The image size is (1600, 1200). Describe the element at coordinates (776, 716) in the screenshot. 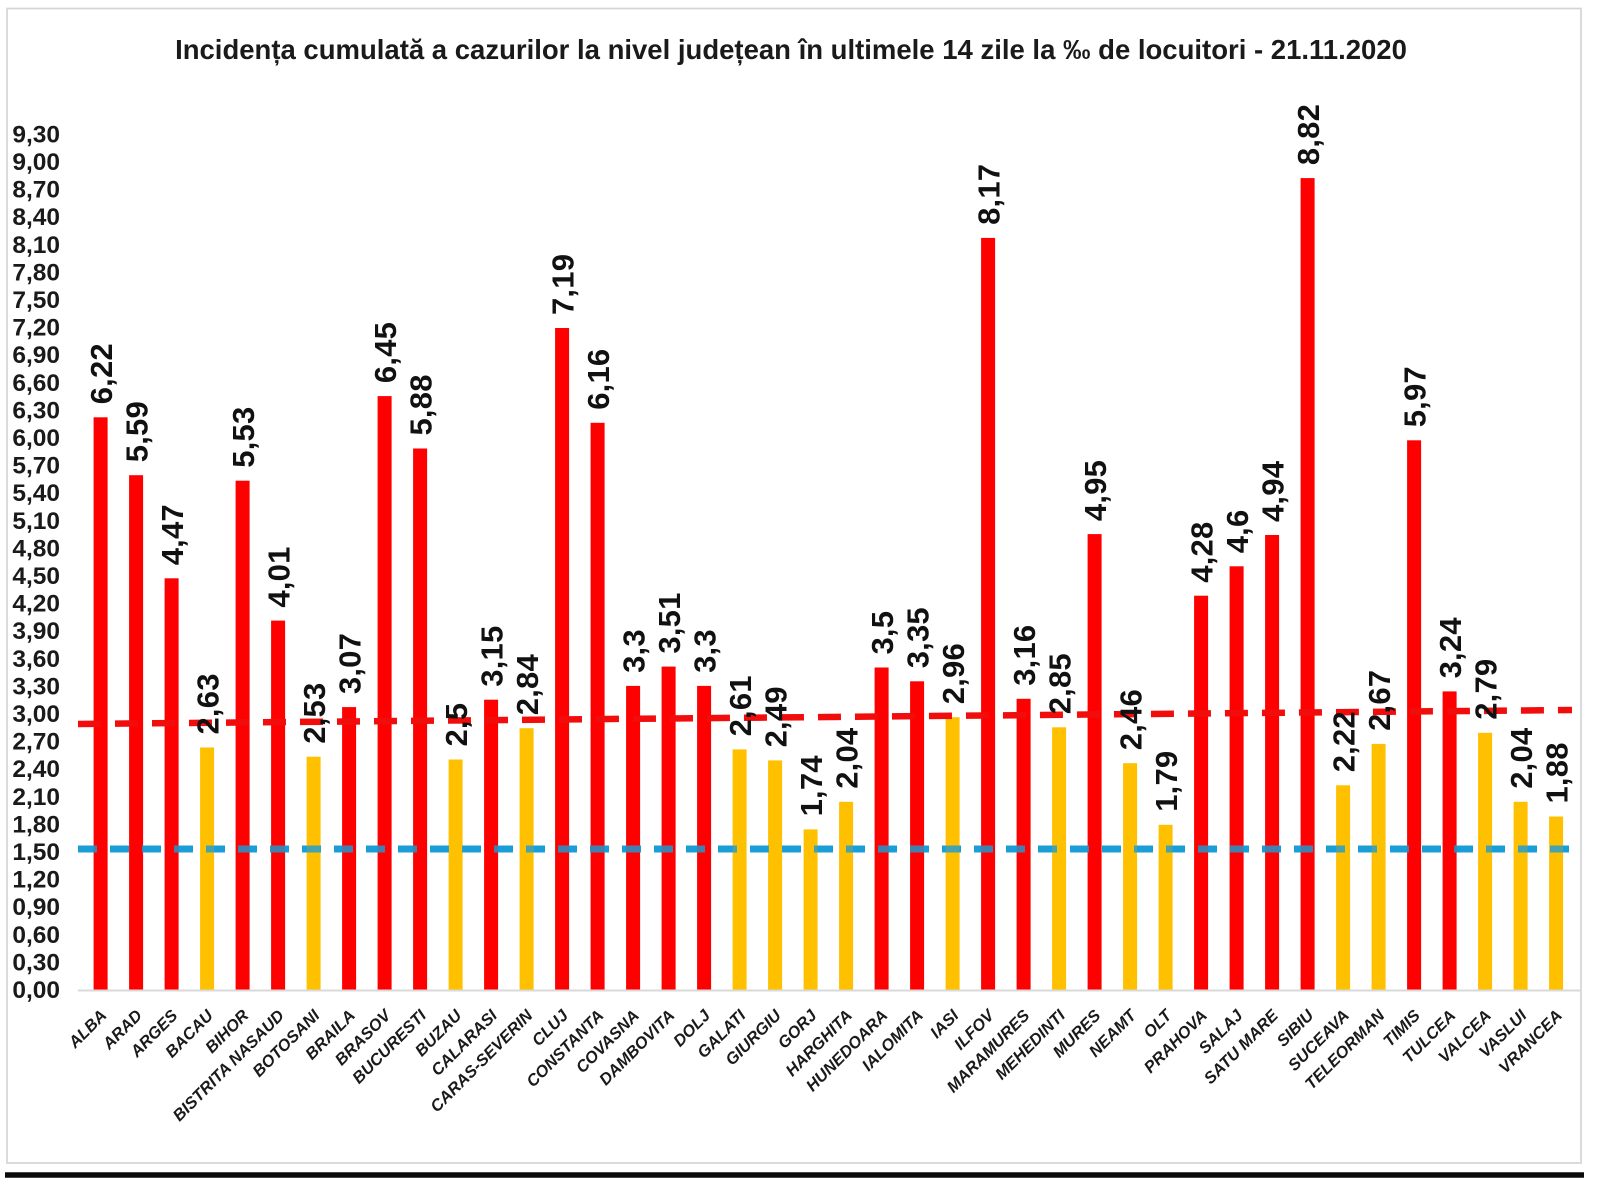

I see `svg-text: 2,49` at that location.